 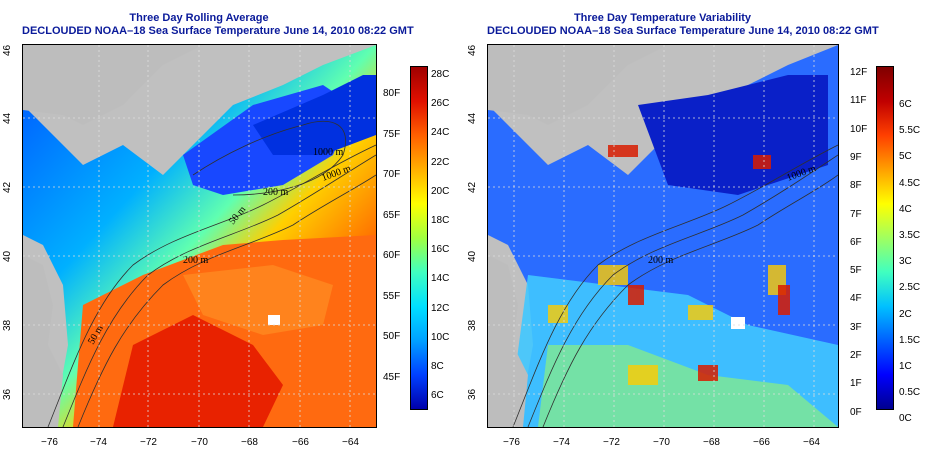 I want to click on colorbar-celsius-label: 20C, so click(x=440, y=191).